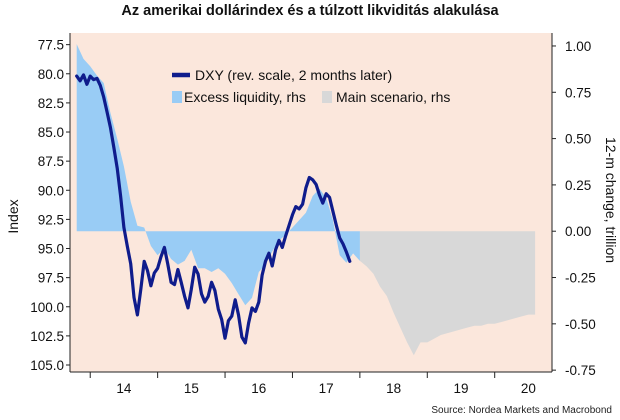 This screenshot has width=620, height=420. Describe the element at coordinates (191, 388) in the screenshot. I see `x-tick-label: 15` at that location.